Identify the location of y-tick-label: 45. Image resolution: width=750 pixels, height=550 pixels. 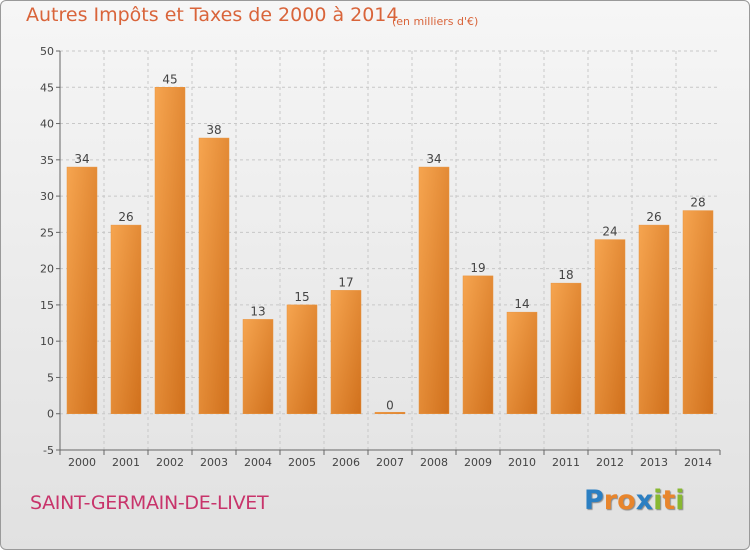
(47, 87).